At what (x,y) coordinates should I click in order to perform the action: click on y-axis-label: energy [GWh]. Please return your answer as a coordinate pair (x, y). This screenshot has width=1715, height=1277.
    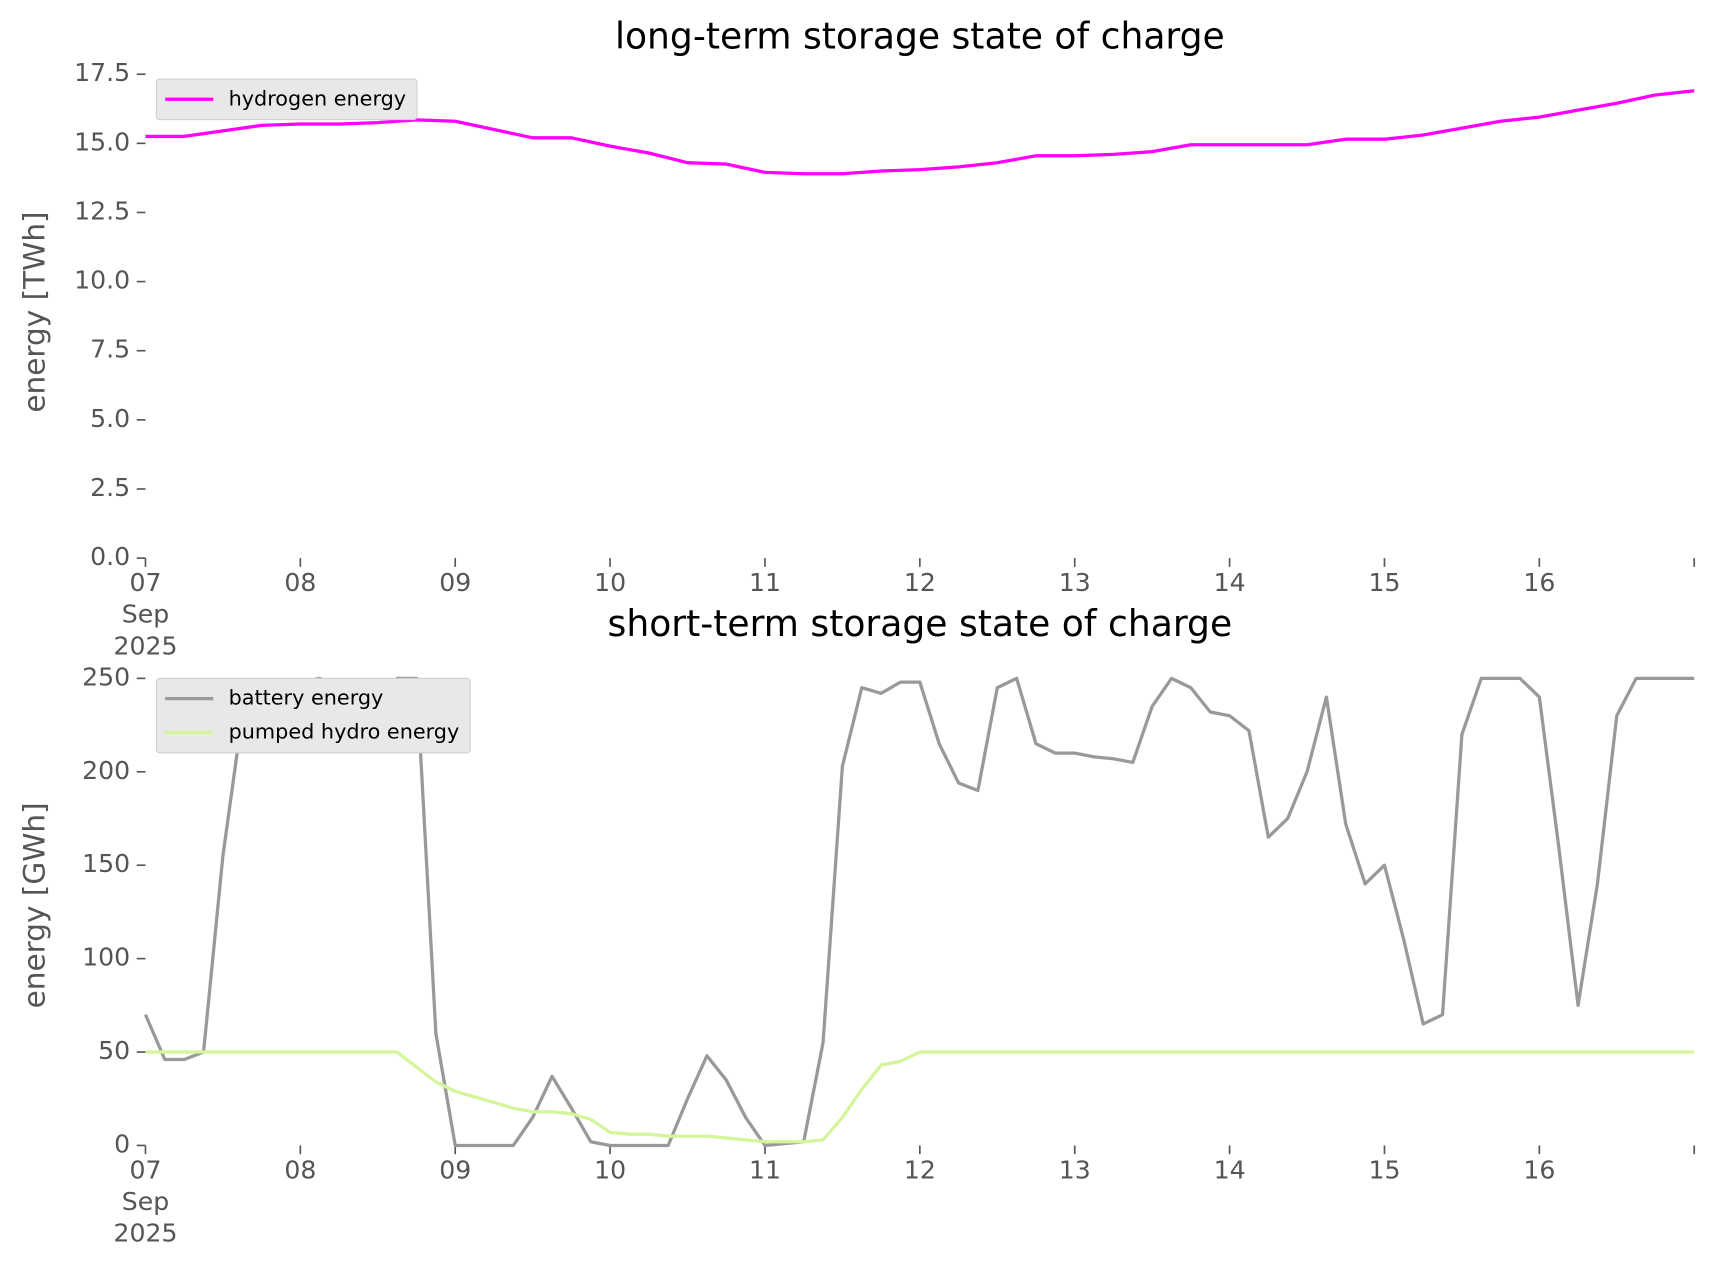
    Looking at the image, I should click on (35, 905).